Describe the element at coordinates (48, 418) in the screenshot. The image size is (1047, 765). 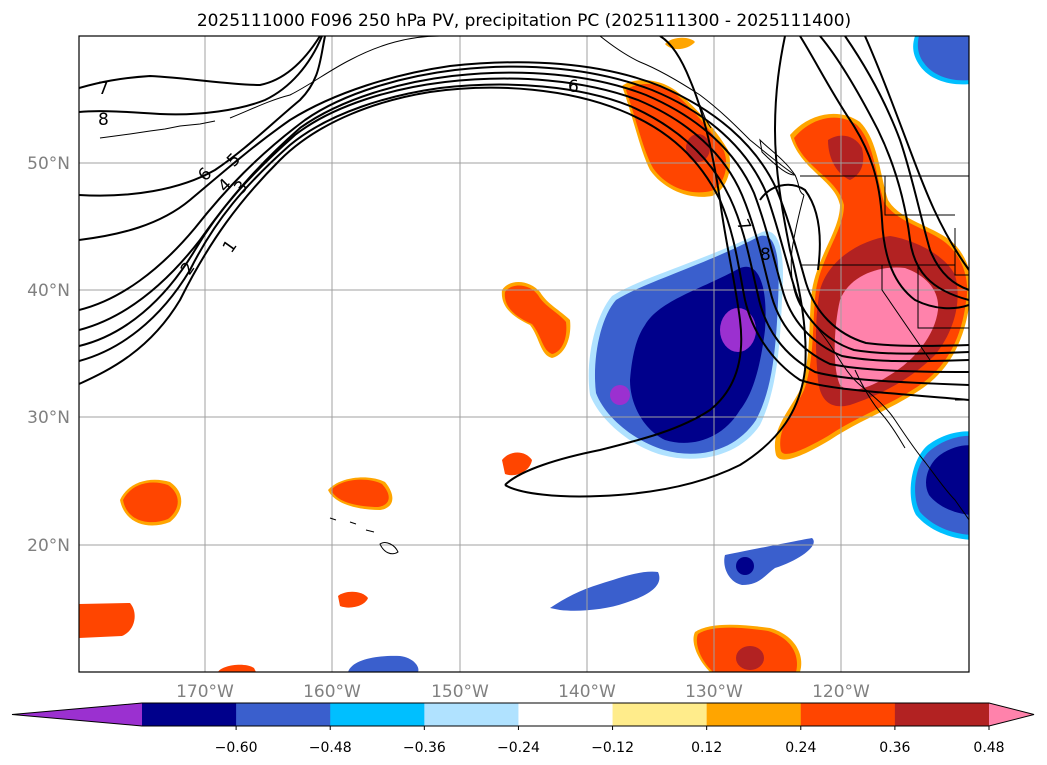
I see `lat-label: 30°N` at that location.